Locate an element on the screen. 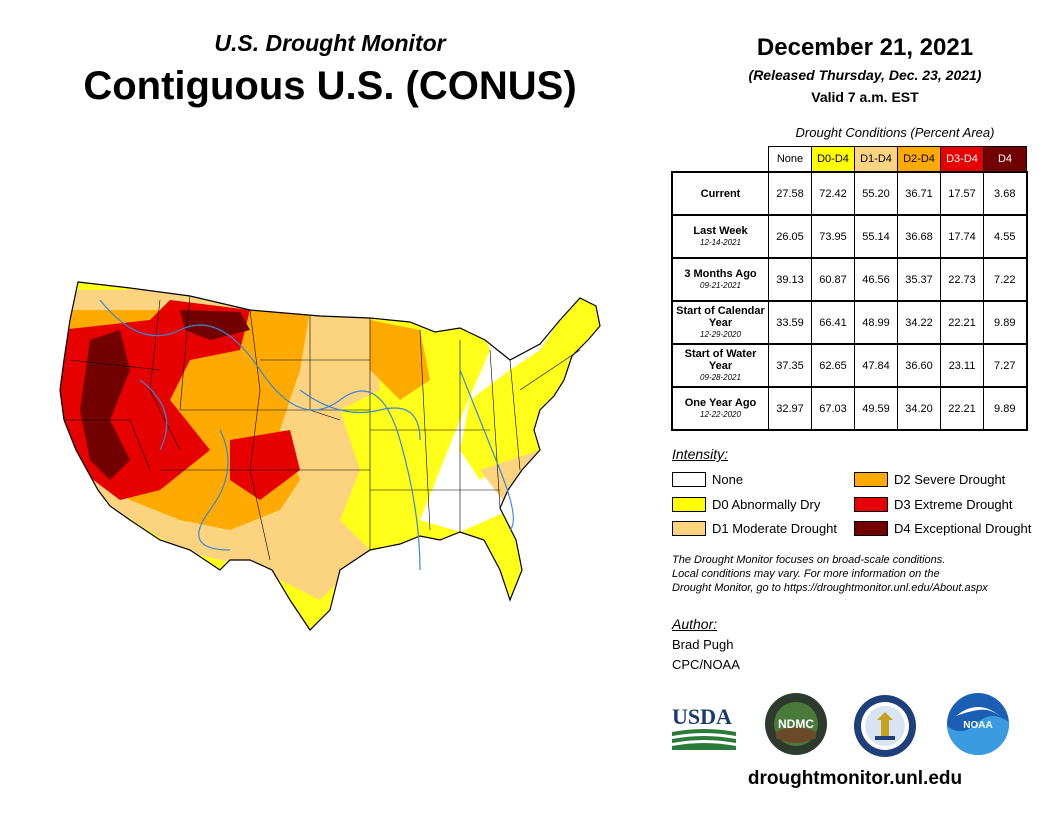  author-label: Author: is located at coordinates (695, 624).